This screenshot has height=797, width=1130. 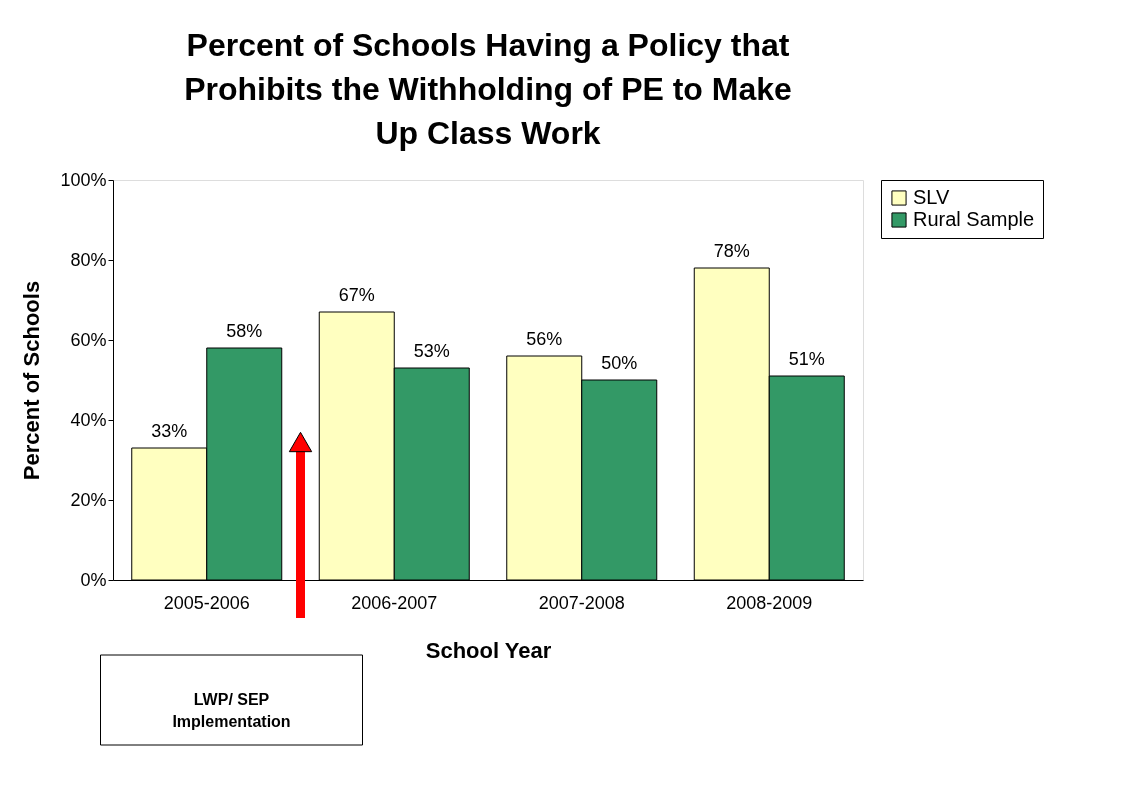 I want to click on data-label: 53%, so click(x=431, y=351).